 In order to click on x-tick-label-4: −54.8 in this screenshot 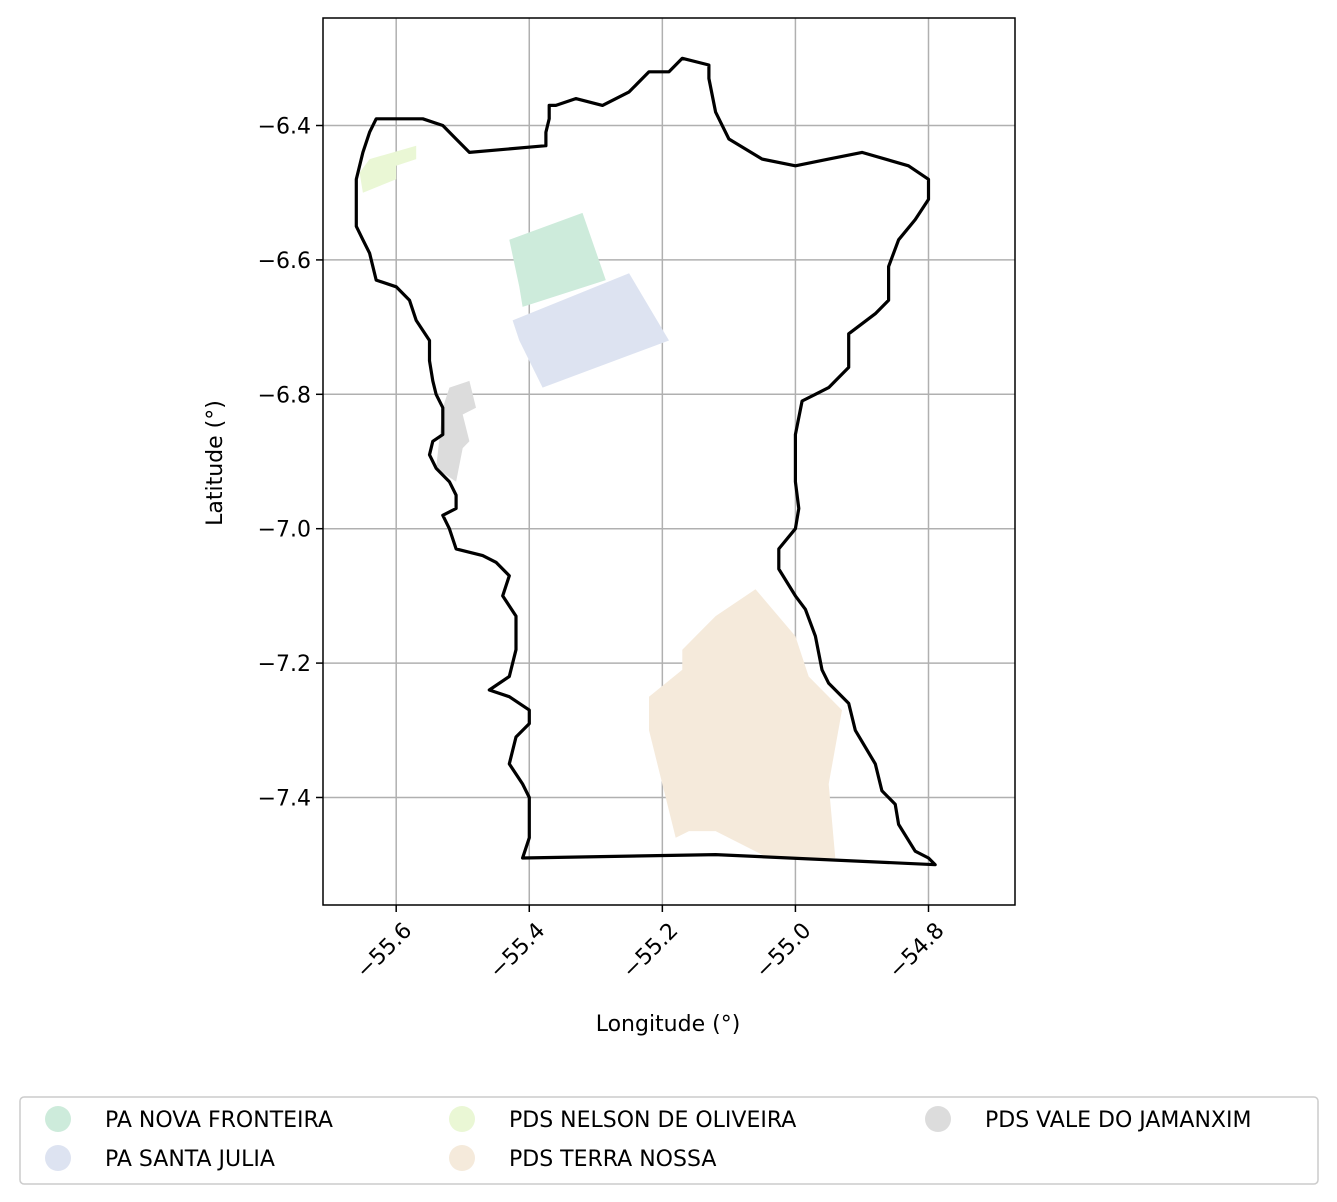, I will do `click(916, 950)`.